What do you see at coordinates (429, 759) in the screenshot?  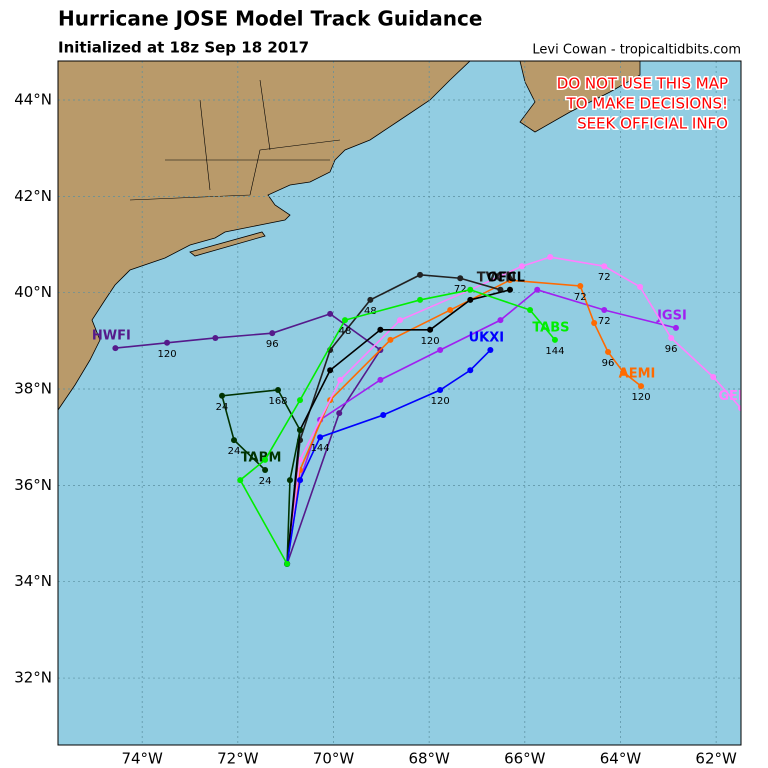 I see `lon-tick-label: 68°W` at bounding box center [429, 759].